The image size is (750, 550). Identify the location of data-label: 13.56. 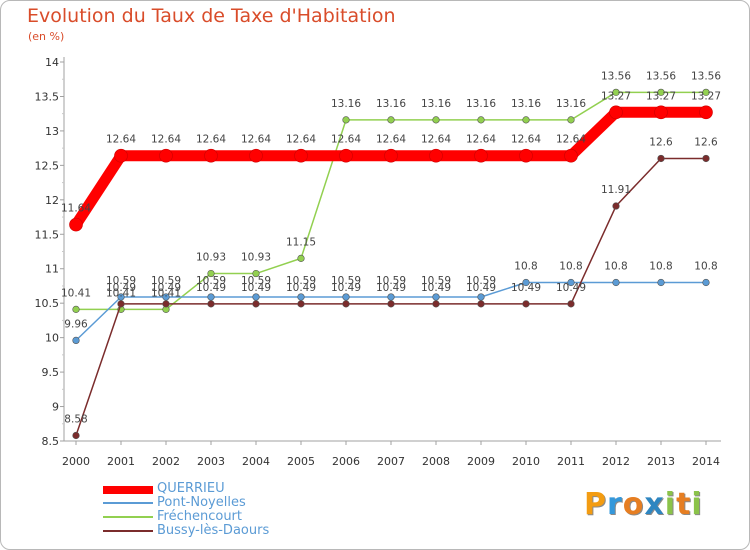
(616, 76).